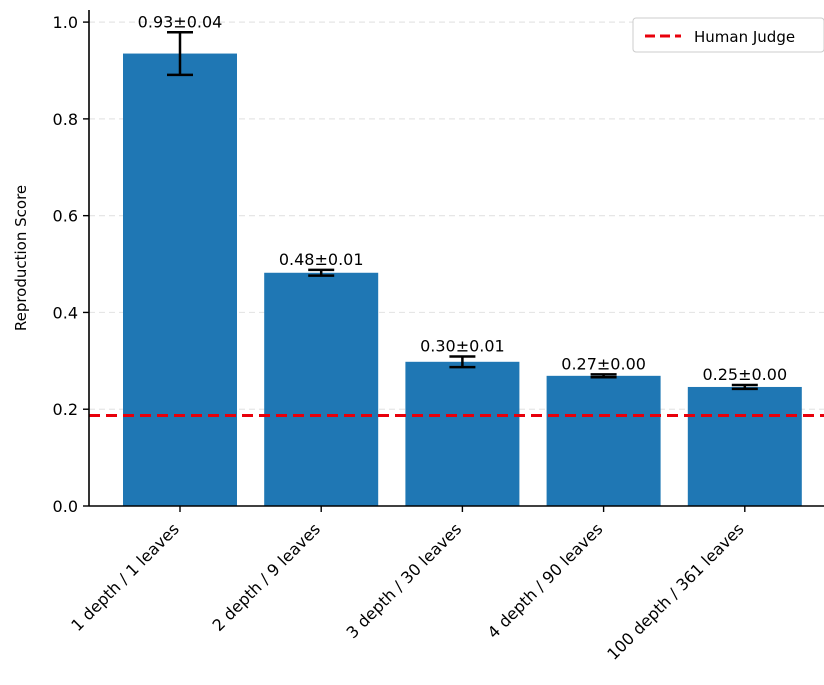 This screenshot has width=824, height=685. Describe the element at coordinates (675, 591) in the screenshot. I see `x-tick-label-5: 100 depth / 361 leaves` at that location.